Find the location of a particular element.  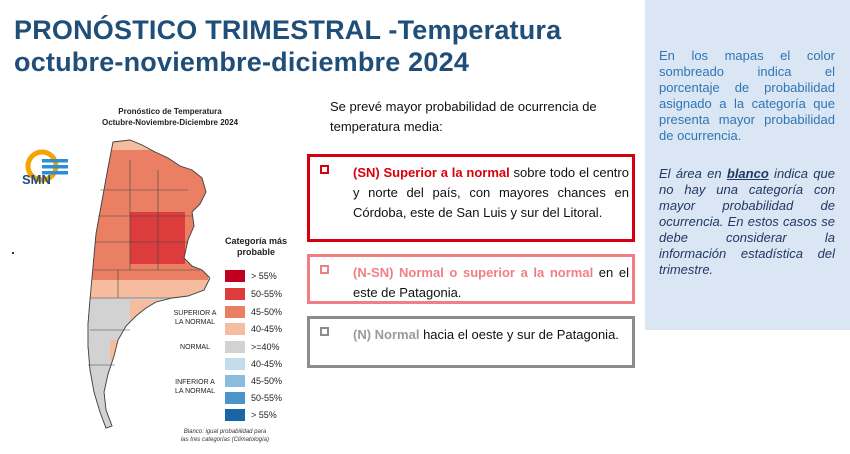

legend-label: >=40% is located at coordinates (265, 347).